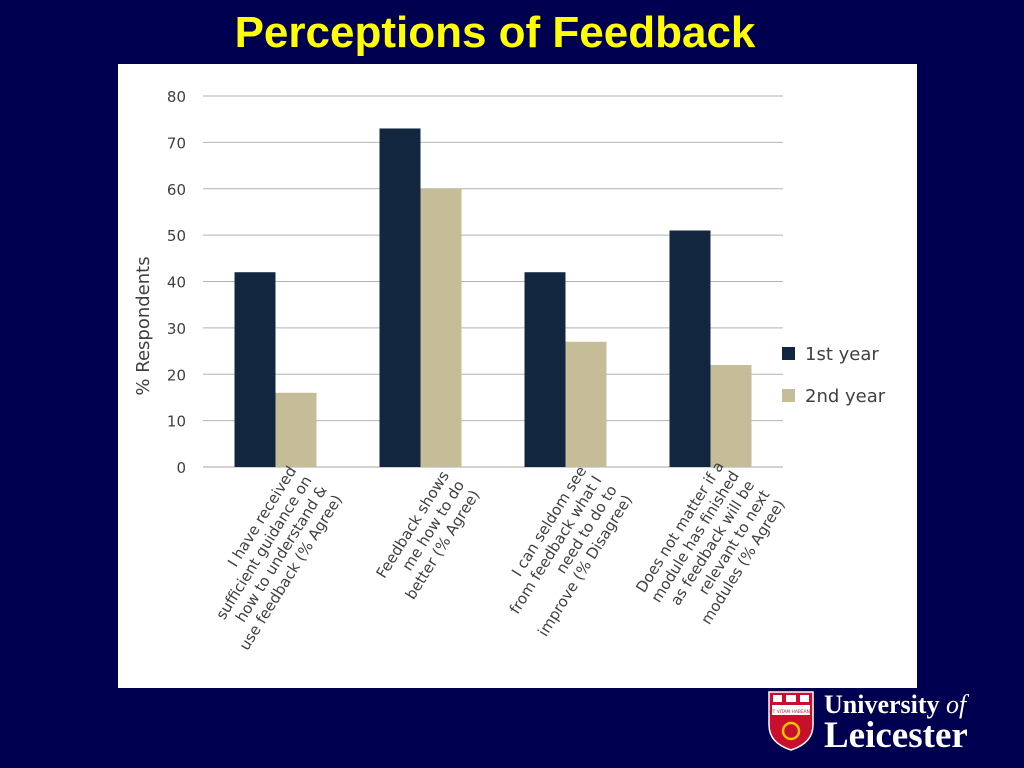 Image resolution: width=1024 pixels, height=768 pixels. What do you see at coordinates (176, 422) in the screenshot?
I see `y-tick-label: 10` at bounding box center [176, 422].